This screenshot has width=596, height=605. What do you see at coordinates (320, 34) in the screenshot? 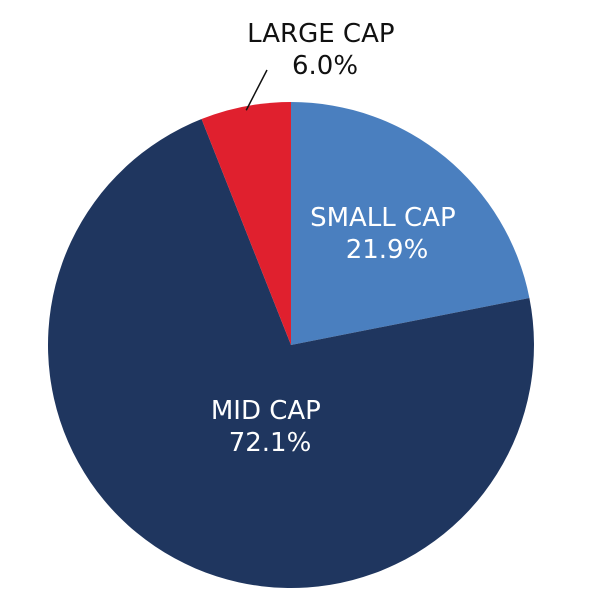
I see `slice-name-large-cap: LARGE CAP` at bounding box center [320, 34].